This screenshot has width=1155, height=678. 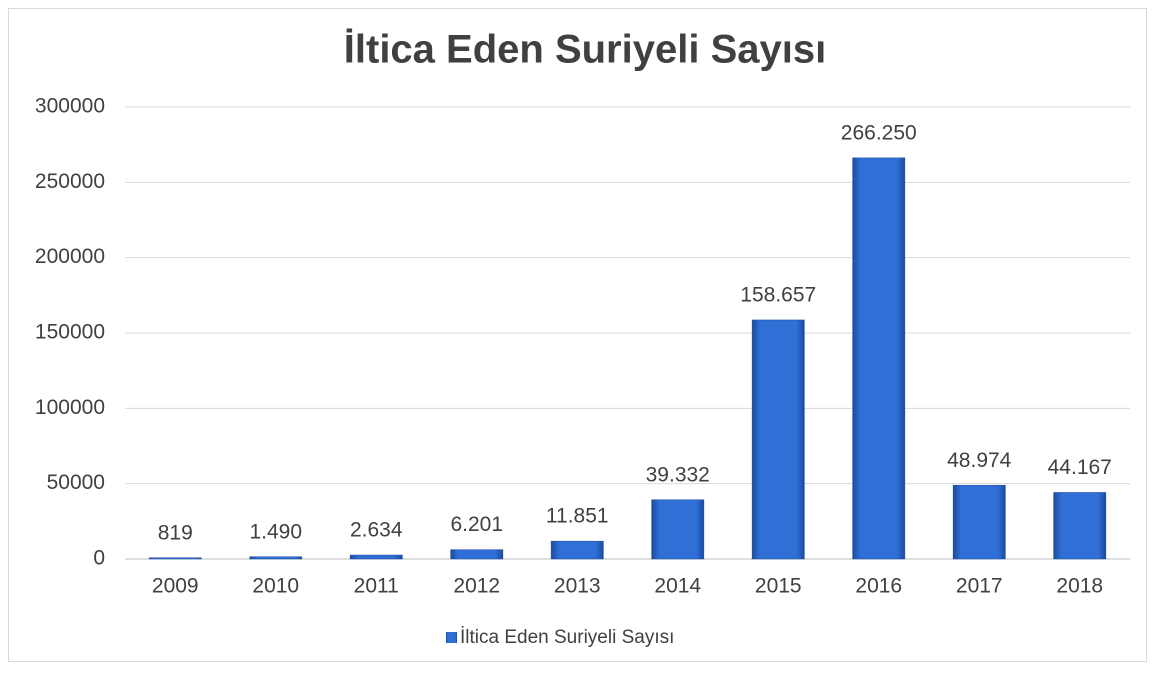 I want to click on y-tick-label: 250000, so click(x=70, y=181).